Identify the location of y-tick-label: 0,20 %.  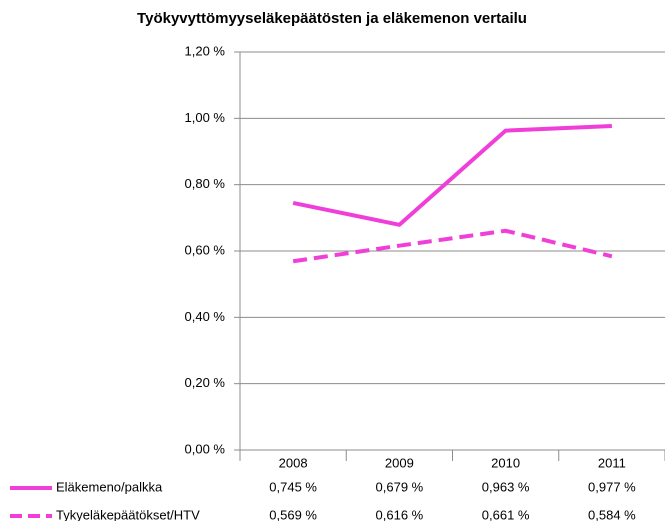
(205, 382).